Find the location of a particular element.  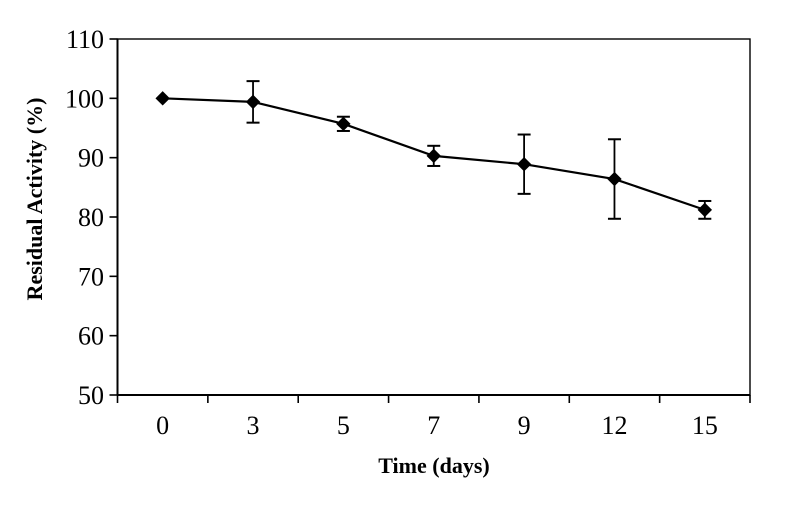

y-tick-label: 80 is located at coordinates (91, 217).